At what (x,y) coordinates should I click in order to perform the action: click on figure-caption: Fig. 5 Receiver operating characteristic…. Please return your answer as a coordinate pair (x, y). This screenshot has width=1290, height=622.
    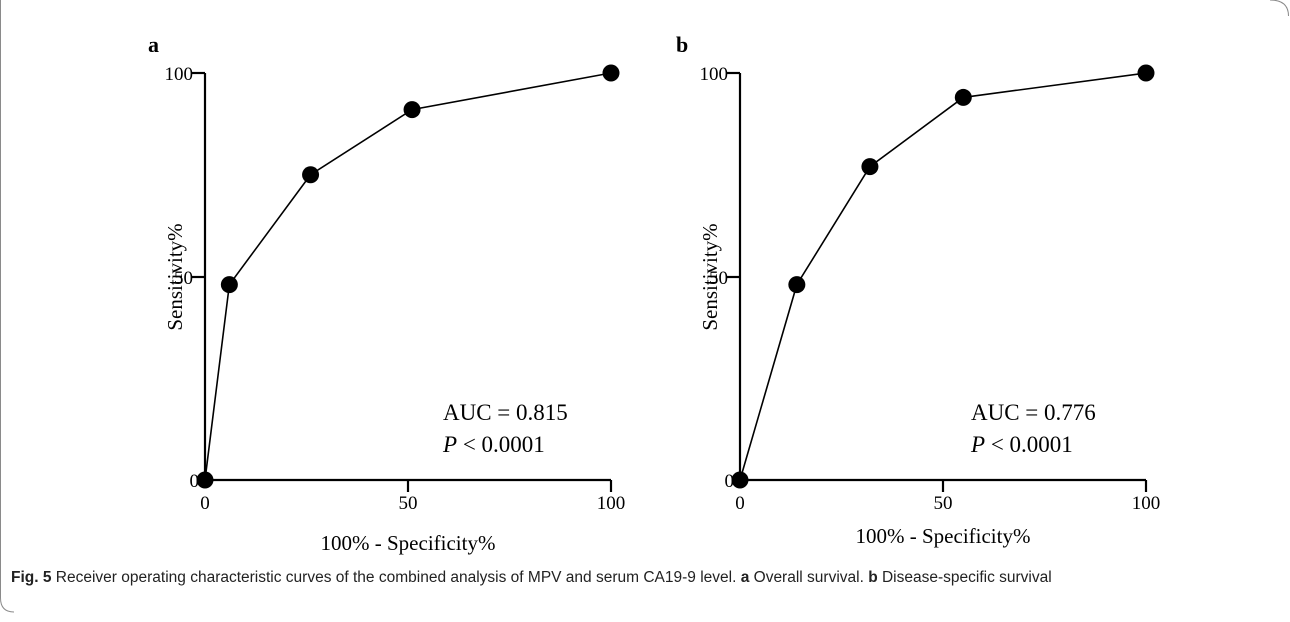
    Looking at the image, I should click on (638, 578).